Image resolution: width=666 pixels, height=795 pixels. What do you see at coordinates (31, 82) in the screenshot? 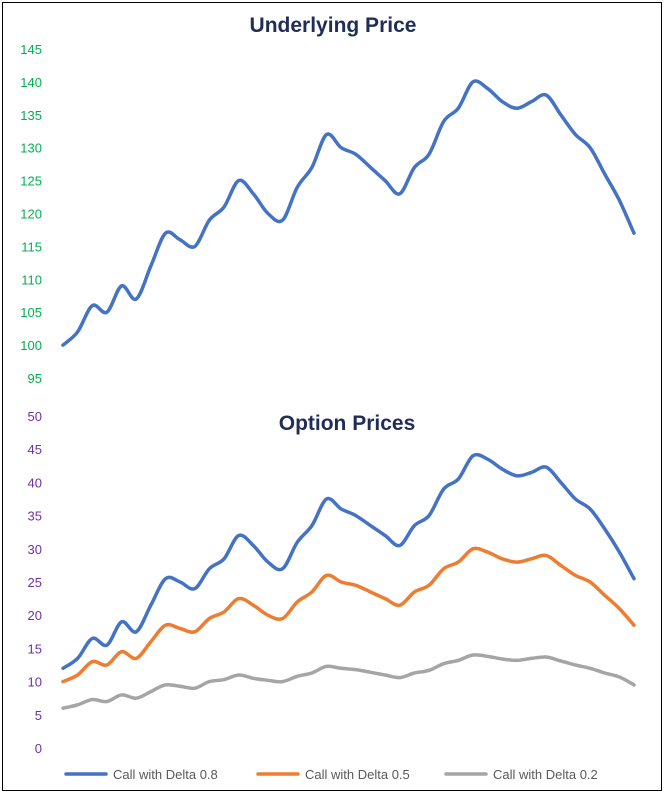
I see `y-tick-label: 140` at bounding box center [31, 82].